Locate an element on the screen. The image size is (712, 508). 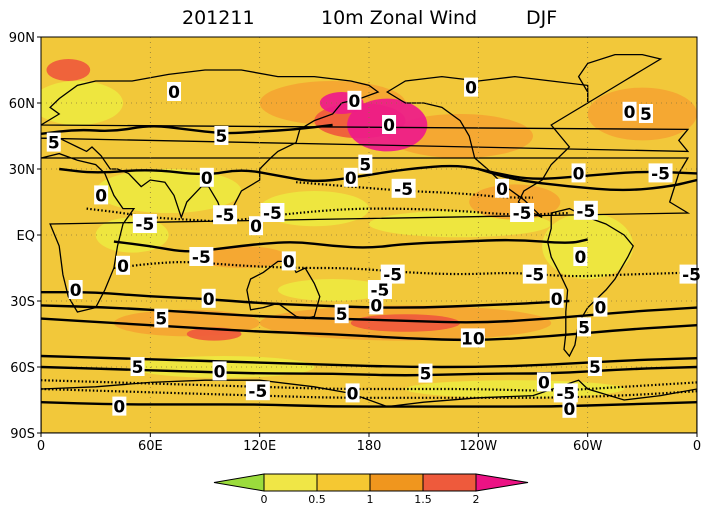
lat-tick-label: 30N is located at coordinates (22, 170).